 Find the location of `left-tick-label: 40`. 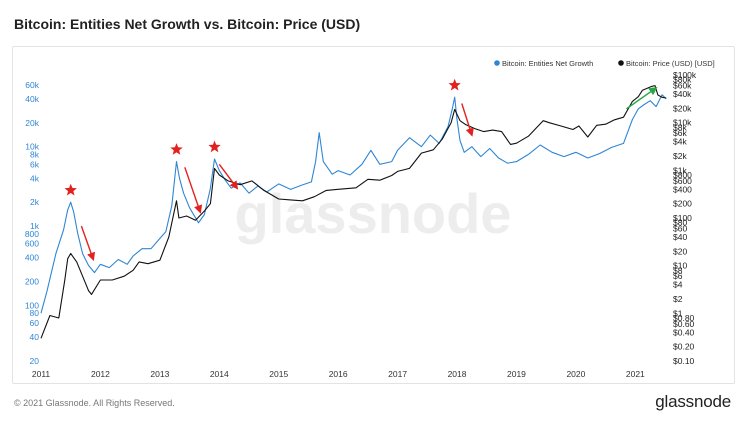

left-tick-label: 40 is located at coordinates (35, 337).